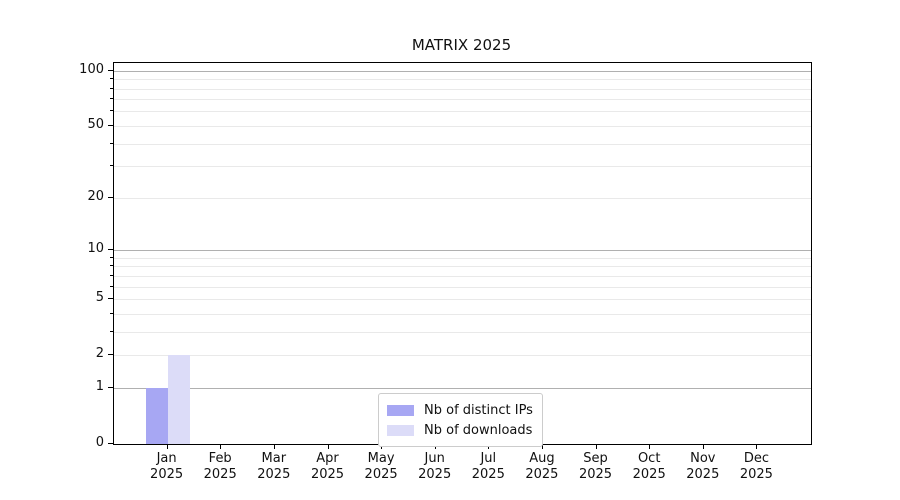  Describe the element at coordinates (274, 446) in the screenshot. I see `x-tick-Mar` at that location.